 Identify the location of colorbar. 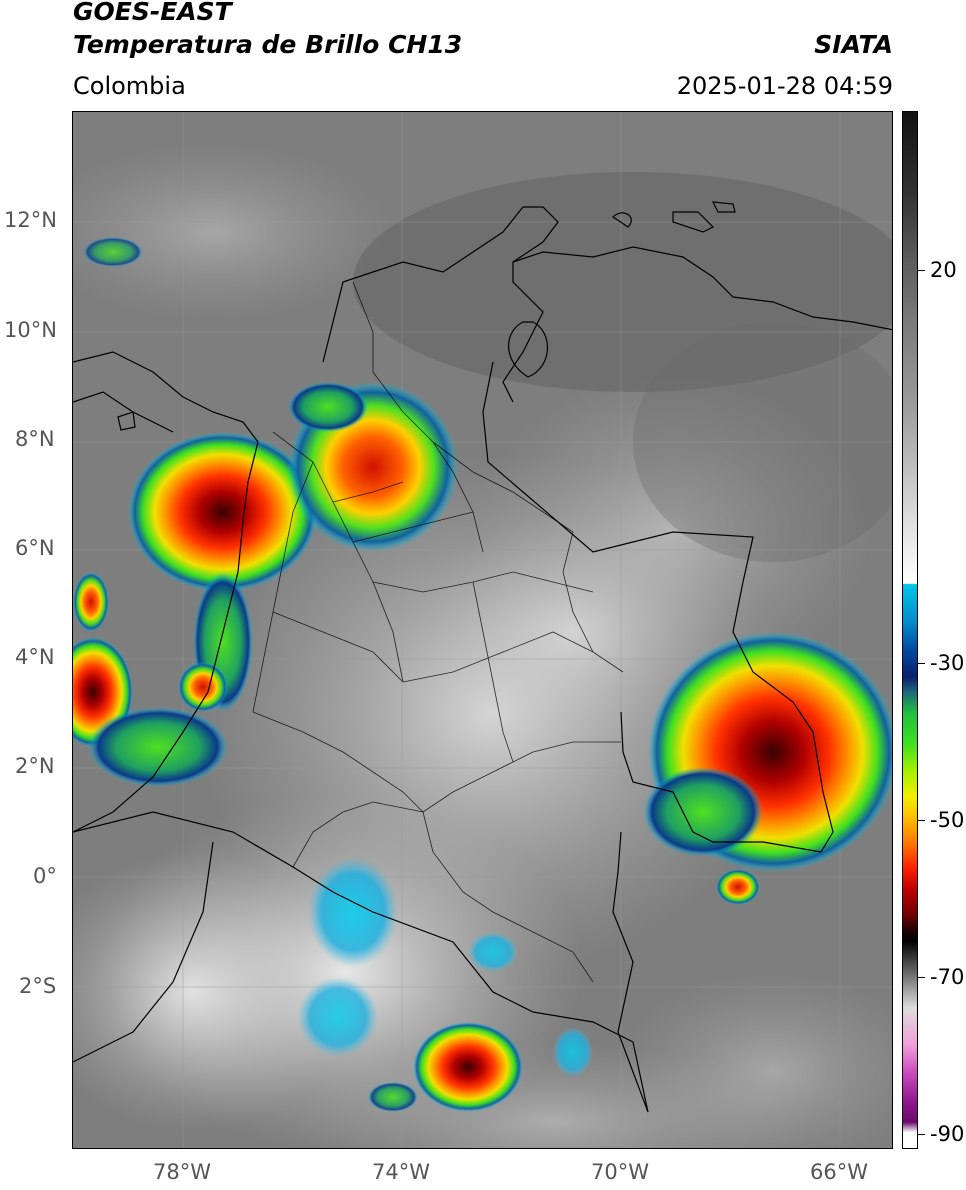
(910, 630).